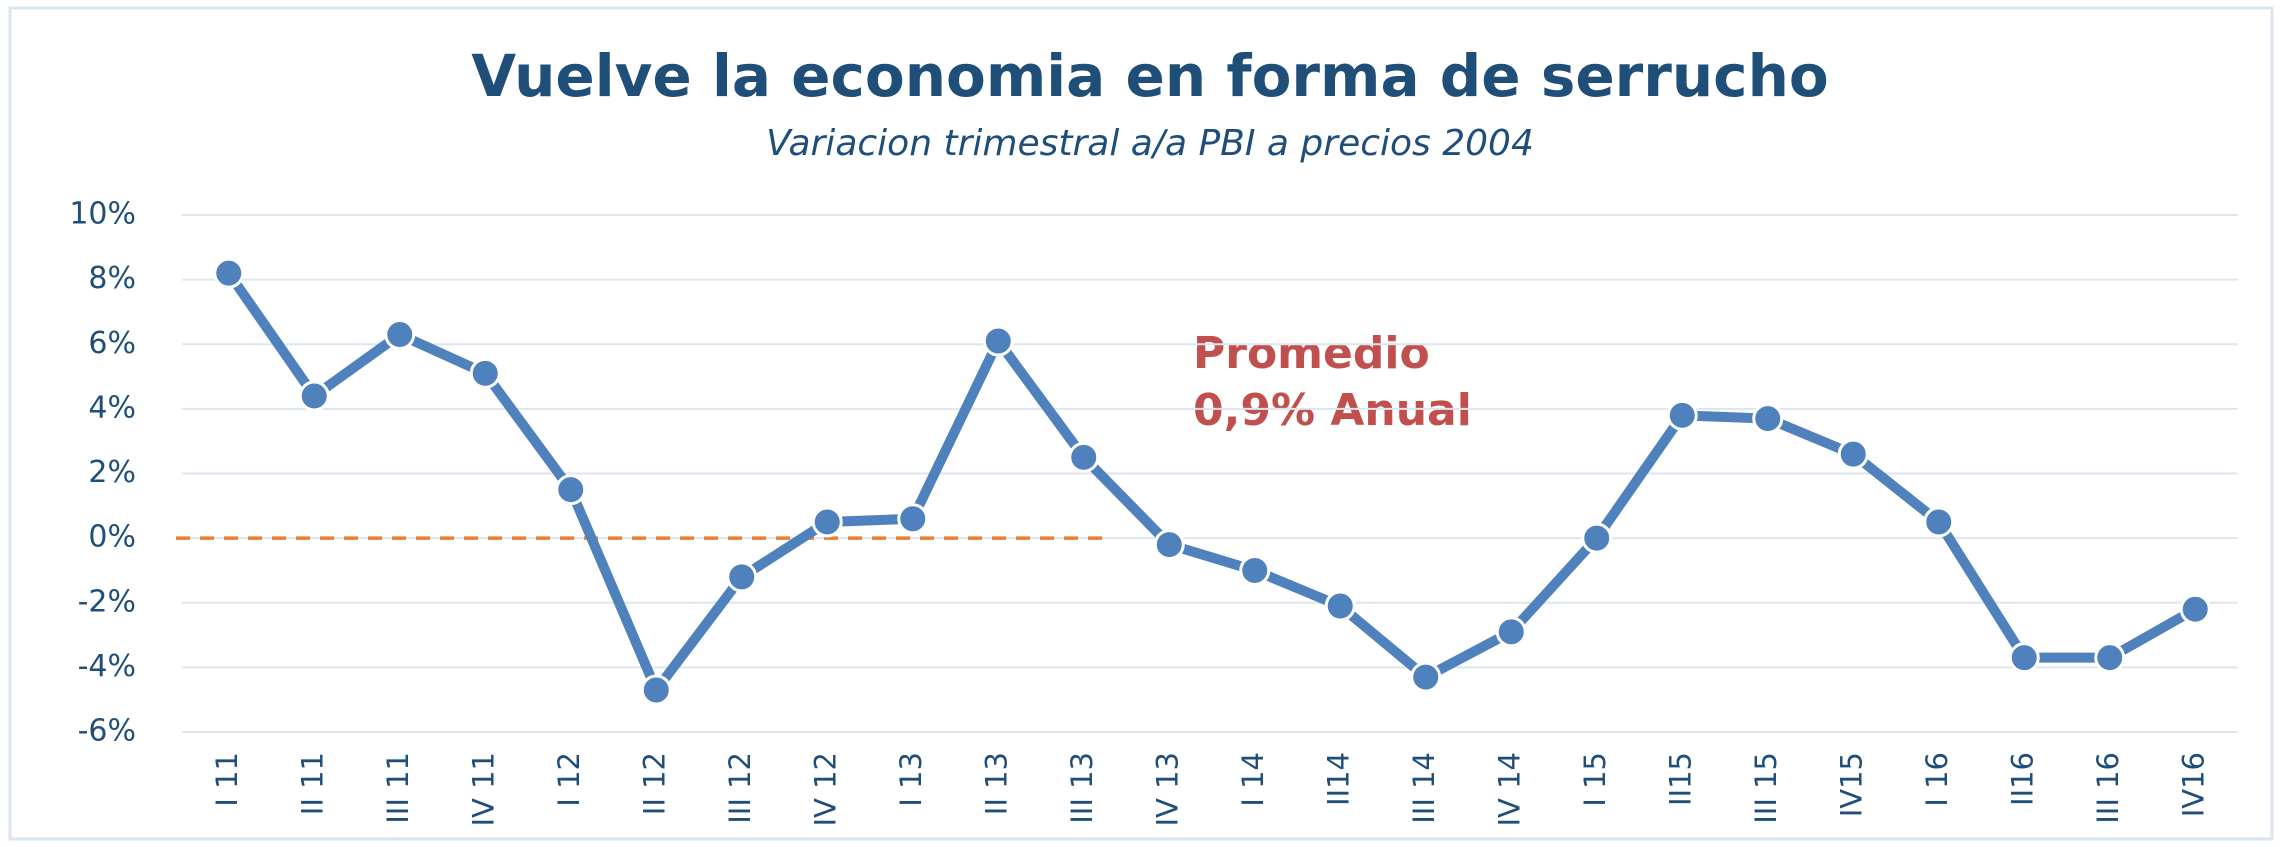  What do you see at coordinates (102, 214) in the screenshot?
I see `y-tick-label: 10%` at bounding box center [102, 214].